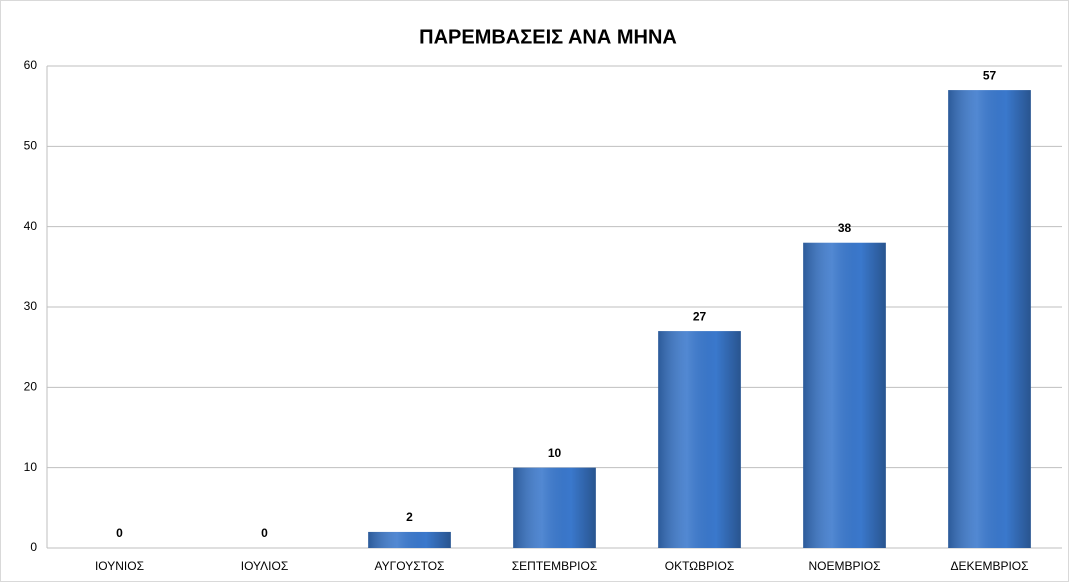 This screenshot has width=1070, height=583. Describe the element at coordinates (700, 566) in the screenshot. I see `x-tick-label: ΟΚΤΩΒΡΙΟΣ` at that location.